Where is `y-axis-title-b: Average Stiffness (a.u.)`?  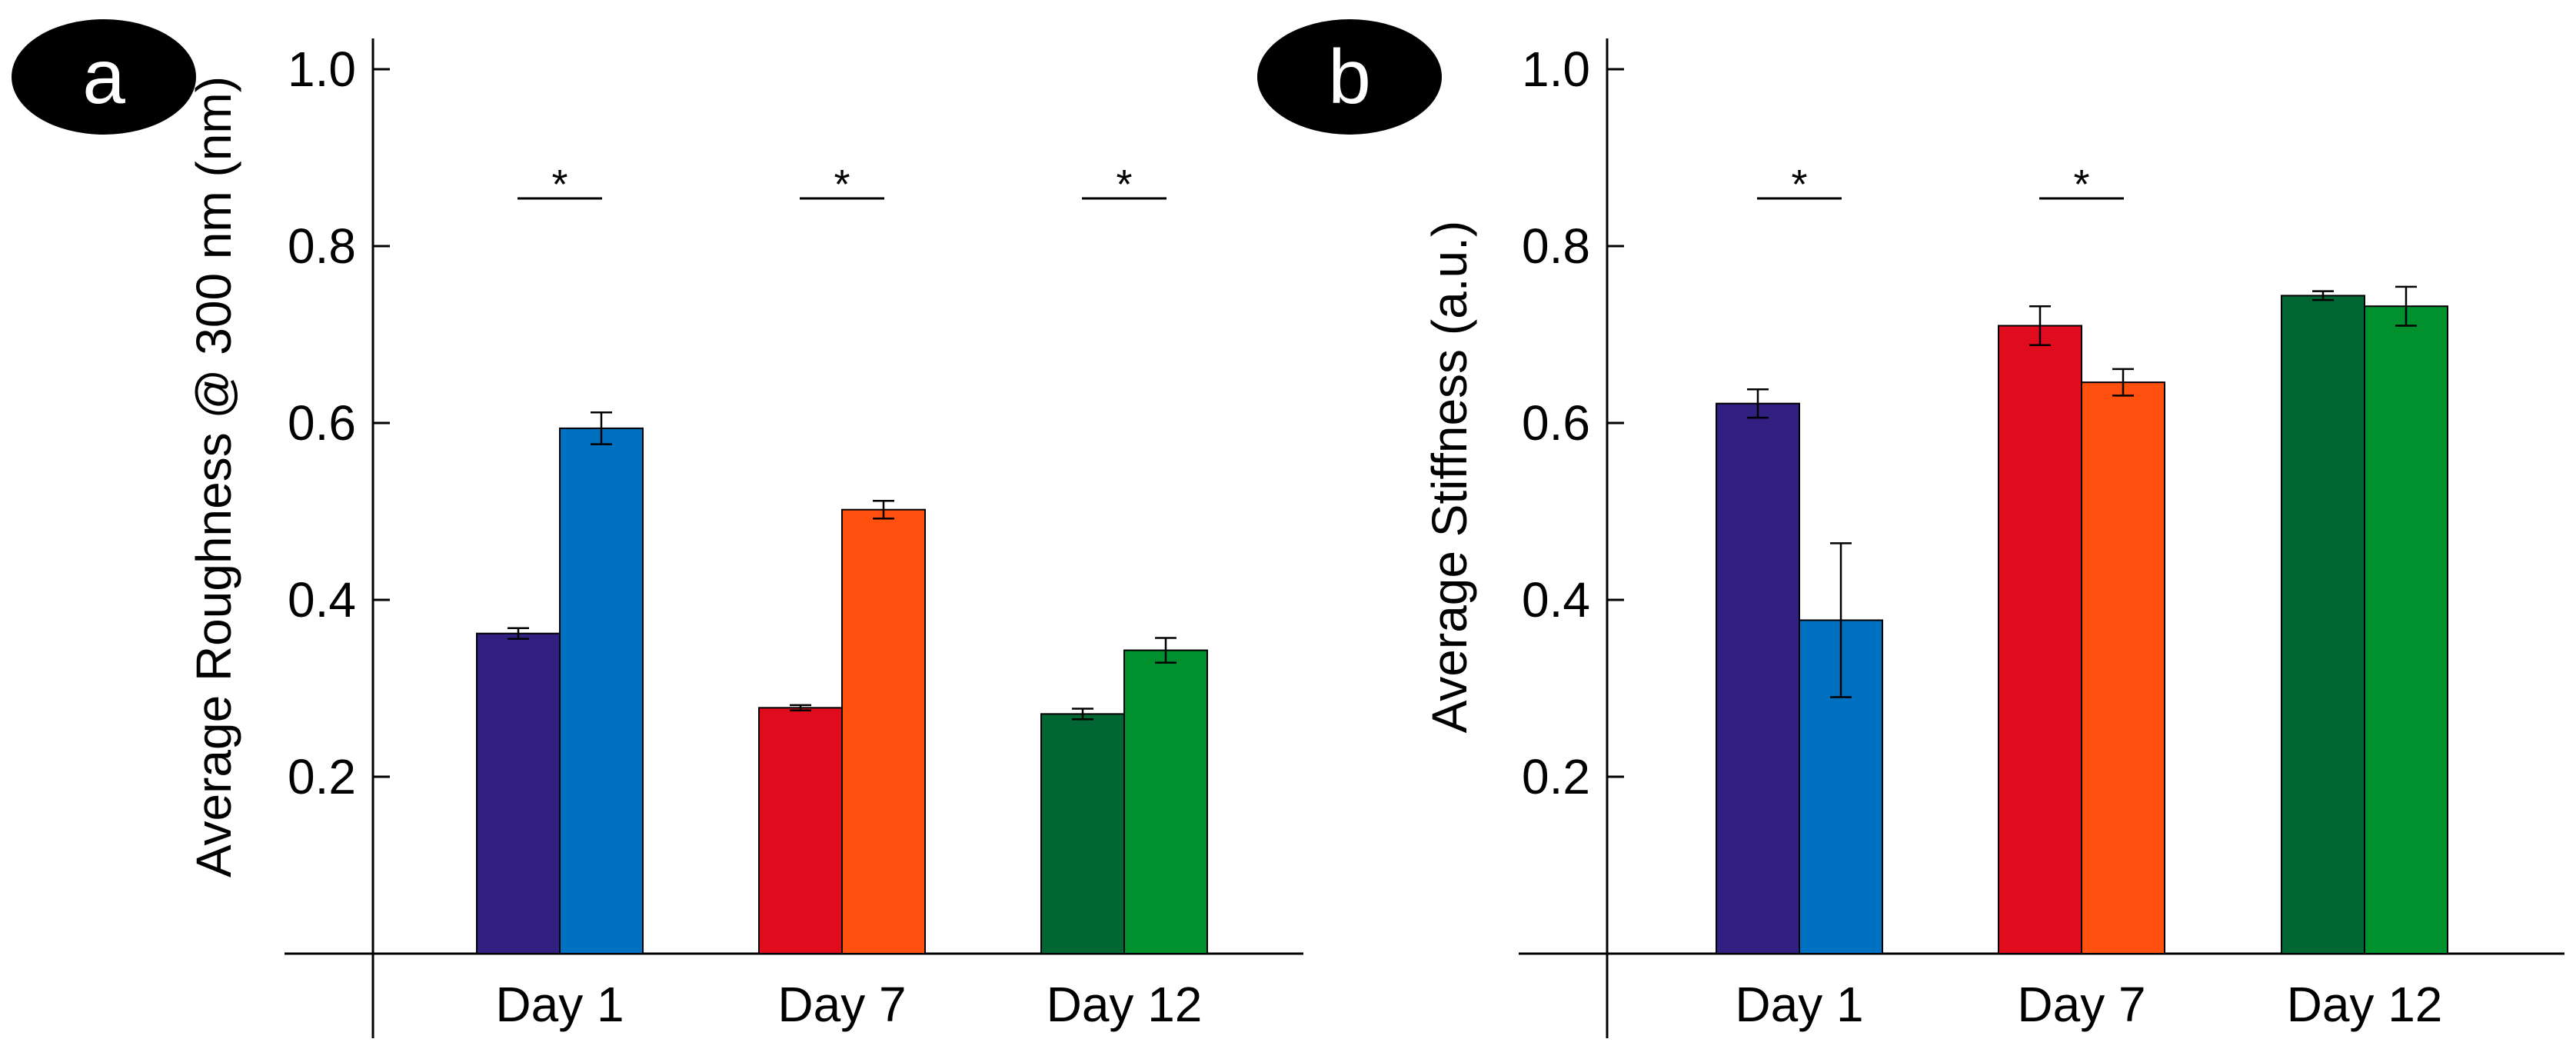
y-axis-title-b: Average Stiffness (a.u.) is located at coordinates (1449, 477).